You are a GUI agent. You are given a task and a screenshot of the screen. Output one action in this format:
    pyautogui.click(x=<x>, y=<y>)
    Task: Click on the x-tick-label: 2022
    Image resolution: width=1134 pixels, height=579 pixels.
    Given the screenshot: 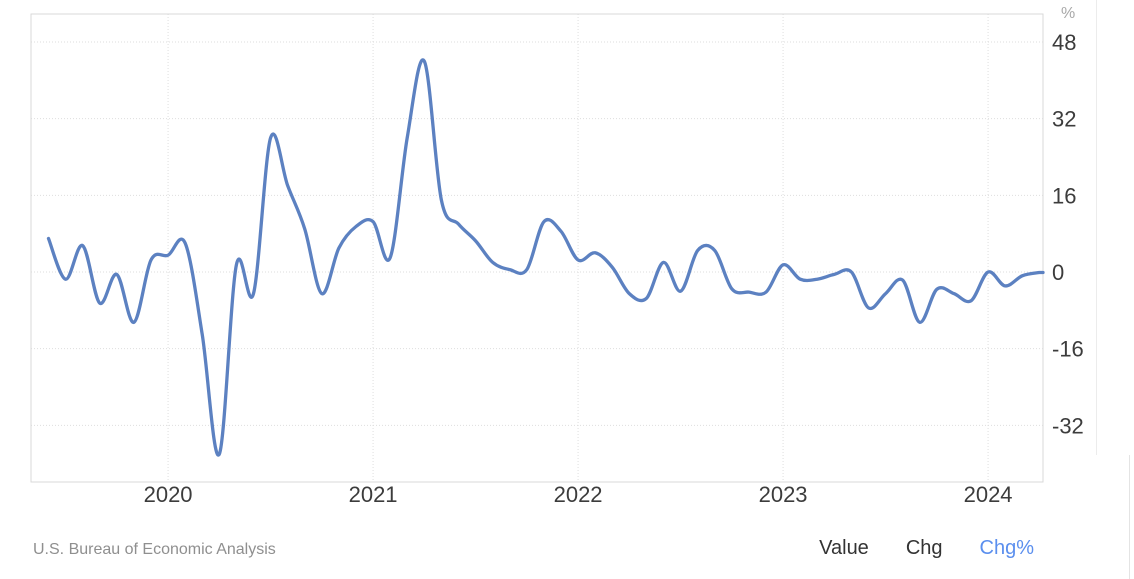 What is the action you would take?
    pyautogui.click(x=578, y=494)
    